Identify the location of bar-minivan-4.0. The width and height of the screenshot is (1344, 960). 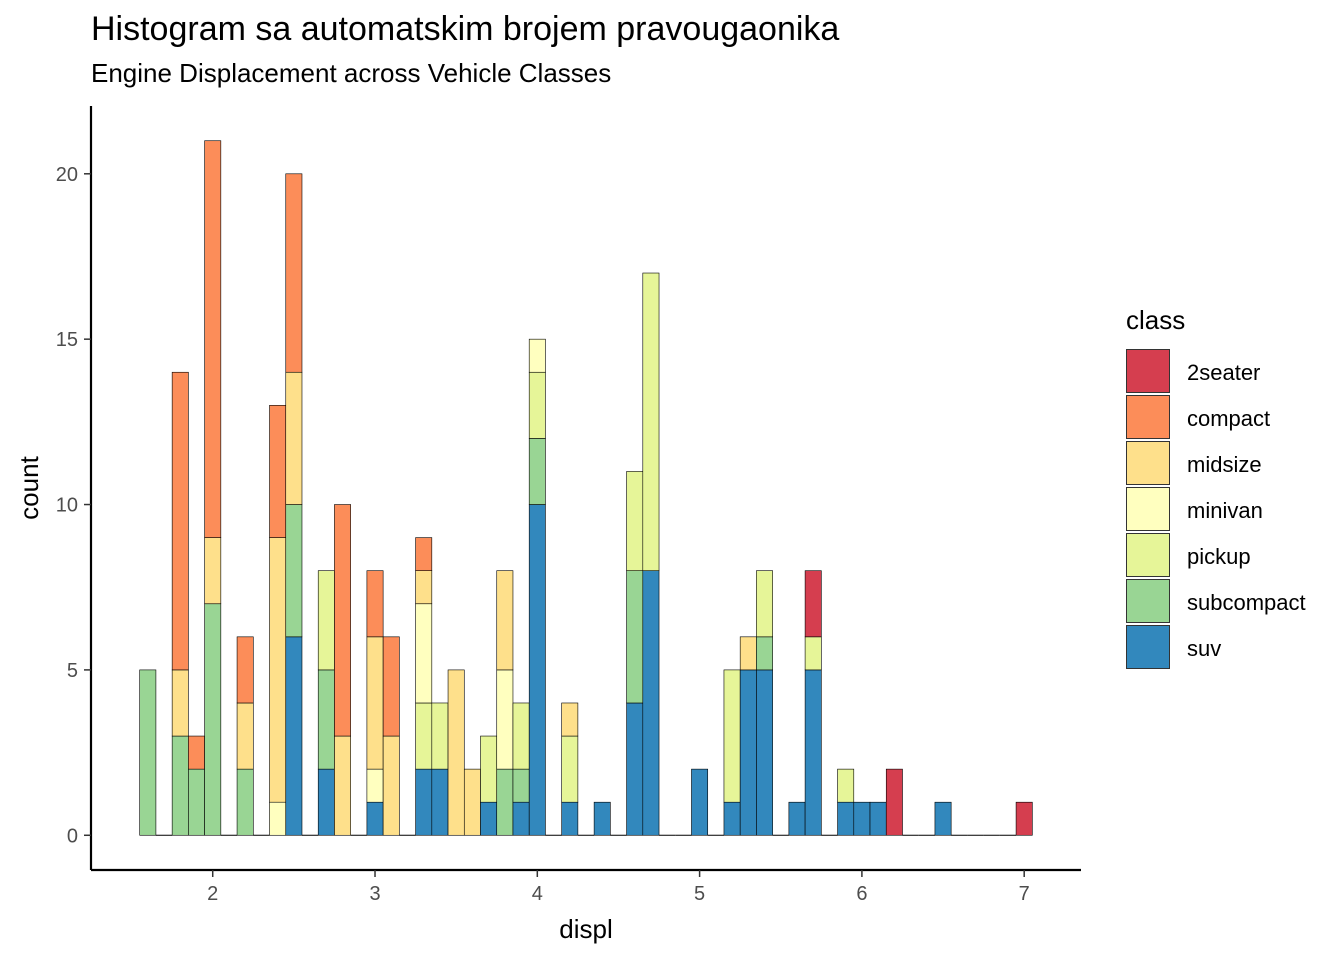
(537, 355).